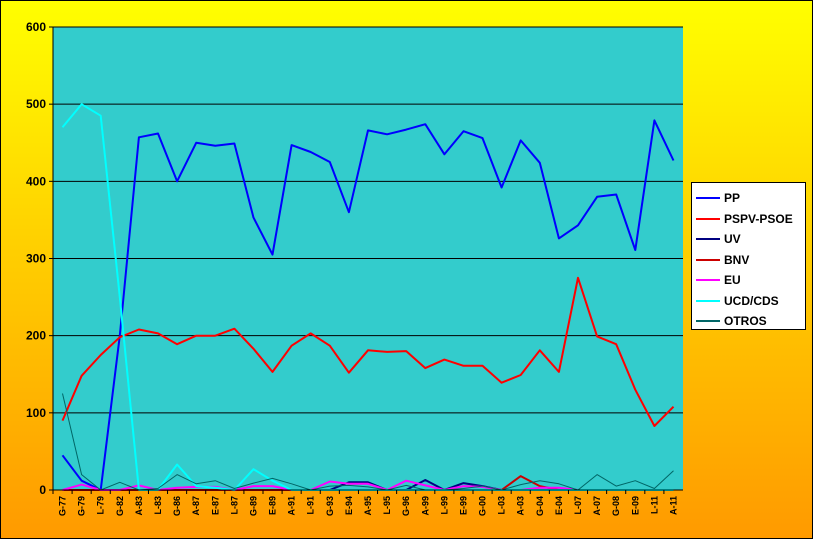 Image resolution: width=813 pixels, height=539 pixels. Describe the element at coordinates (635, 505) in the screenshot. I see `x-tick-label: E-09` at that location.